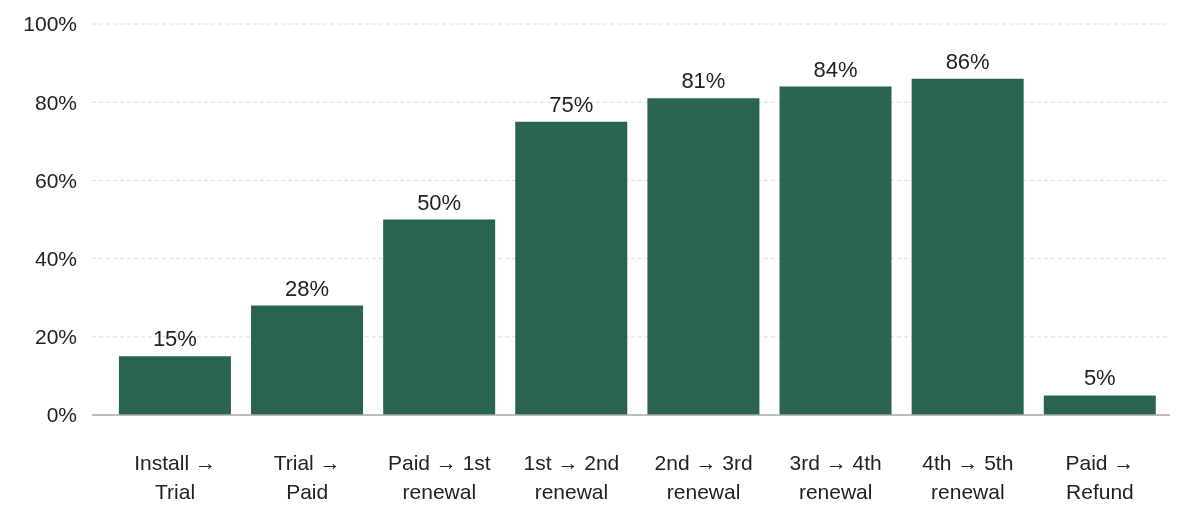 This screenshot has width=1184, height=506. Describe the element at coordinates (1099, 378) in the screenshot. I see `data-label: 5%` at that location.